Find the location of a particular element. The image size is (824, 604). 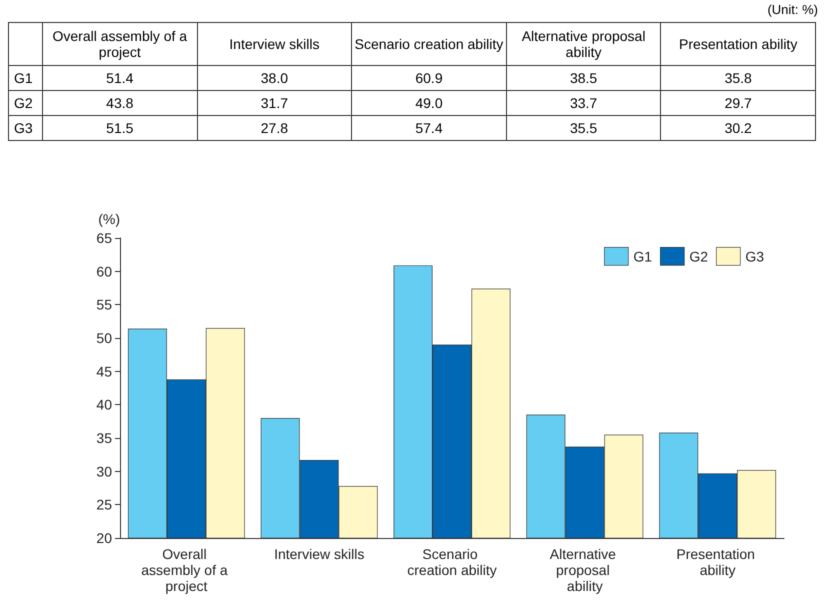

data-label: 30.2 is located at coordinates (738, 128).